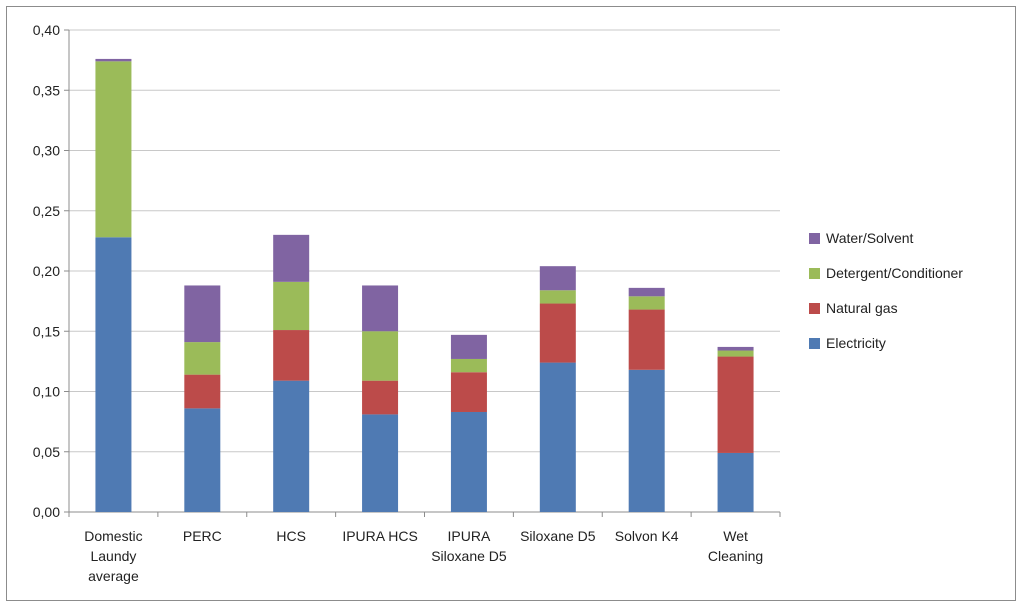 The width and height of the screenshot is (1024, 613). What do you see at coordinates (469, 536) in the screenshot?
I see `x-tick-label-line: IPURA` at bounding box center [469, 536].